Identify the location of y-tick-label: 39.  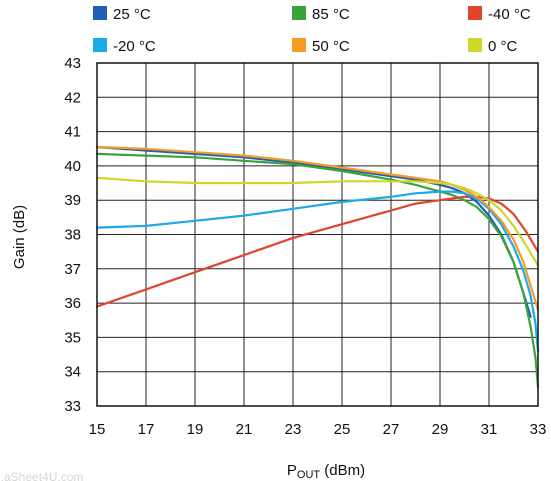
(72, 200).